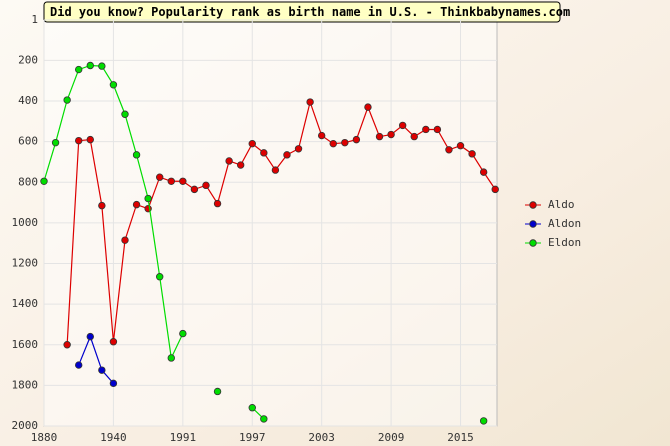 The height and width of the screenshot is (446, 670). Describe the element at coordinates (28, 59) in the screenshot. I see `y-tick-label: 200` at that location.